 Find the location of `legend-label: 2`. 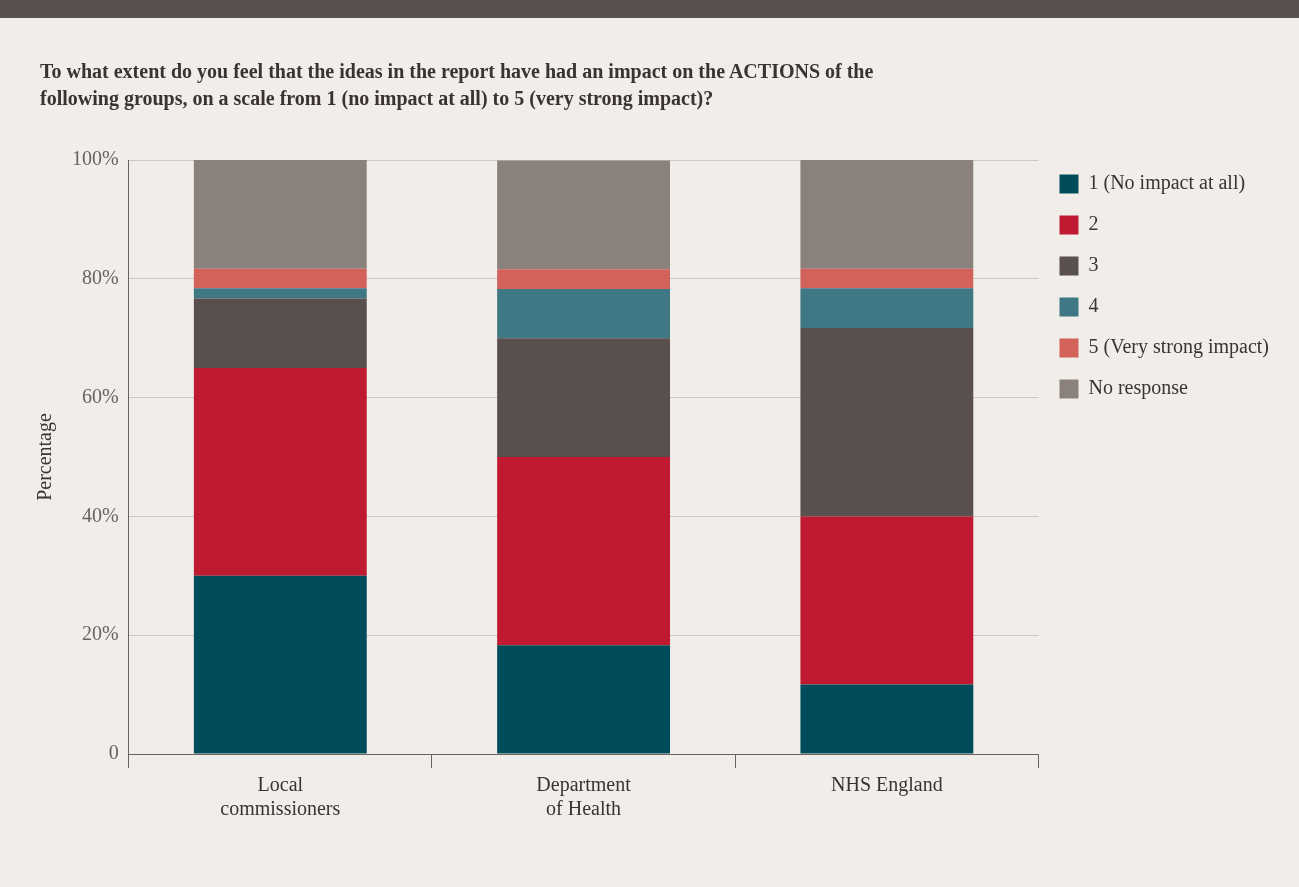

legend-label: 2 is located at coordinates (1093, 223).